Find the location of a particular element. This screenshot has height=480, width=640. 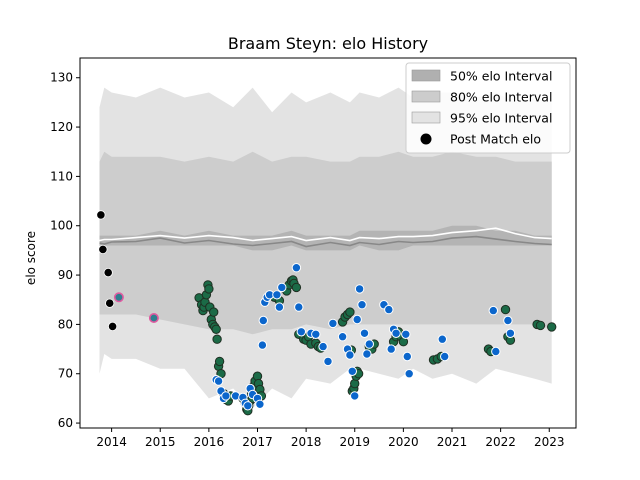

y-tick-label: 70 is located at coordinates (65, 374).